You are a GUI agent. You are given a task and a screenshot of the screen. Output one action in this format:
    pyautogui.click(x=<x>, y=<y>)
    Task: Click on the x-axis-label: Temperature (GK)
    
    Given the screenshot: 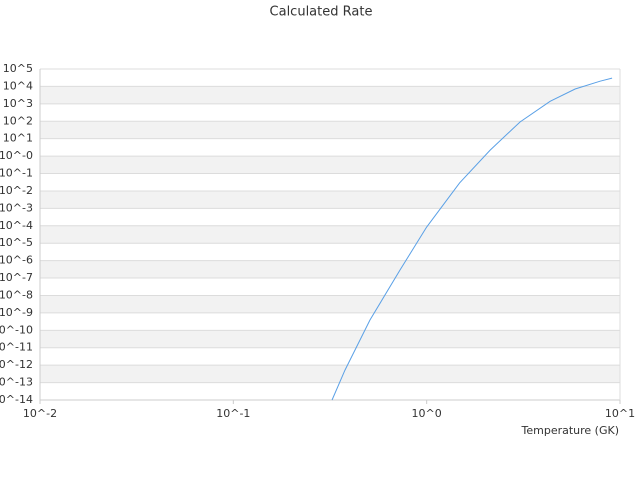 What is the action you would take?
    pyautogui.click(x=570, y=430)
    